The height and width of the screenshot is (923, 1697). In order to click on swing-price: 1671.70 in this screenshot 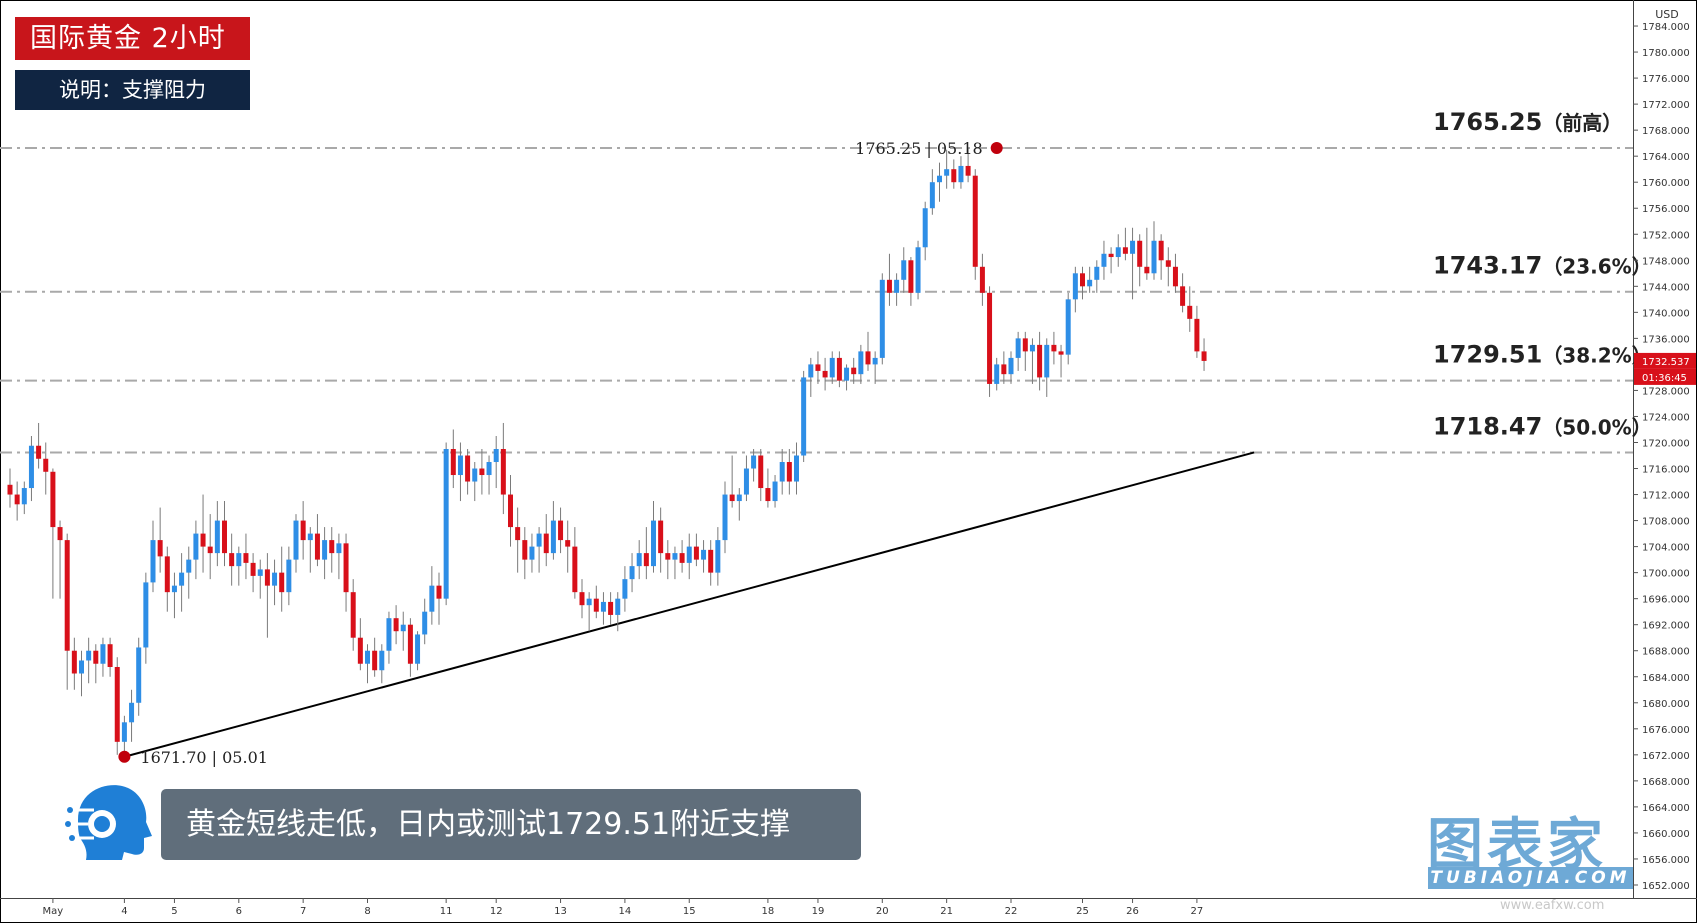, I will do `click(173, 757)`.